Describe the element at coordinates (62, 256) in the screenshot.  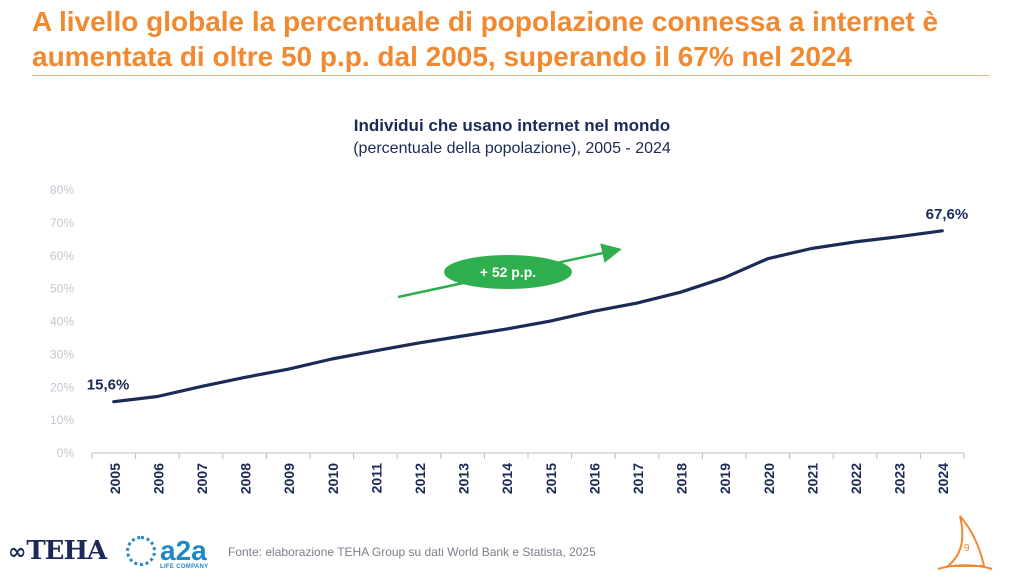
I see `y-tick-label: 60%` at that location.